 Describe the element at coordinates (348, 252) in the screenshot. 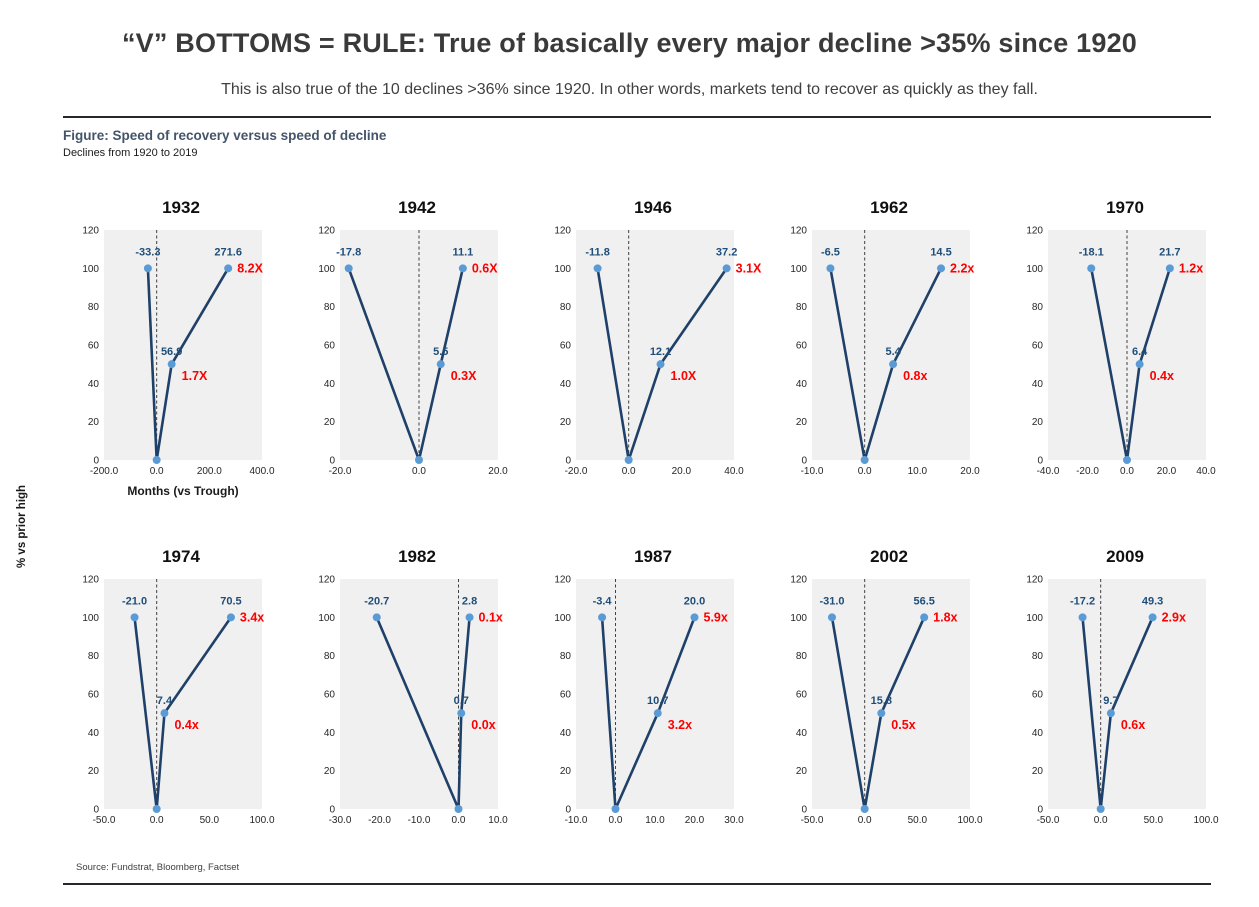

I see `decline-months-label: -17.8` at that location.